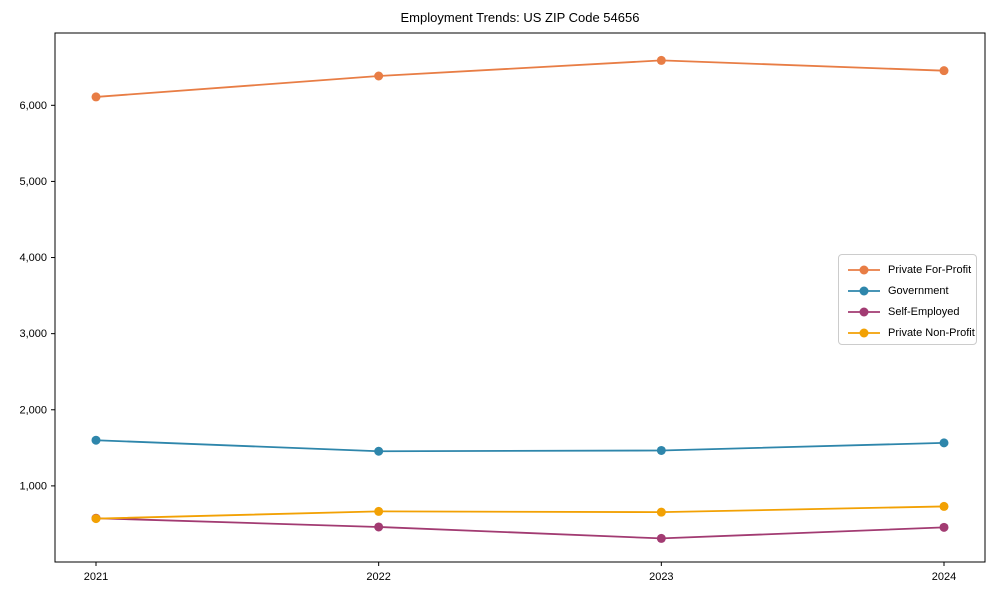  What do you see at coordinates (520, 17) in the screenshot?
I see `chart-title: Employment Trends: US ZIP Code 54656` at bounding box center [520, 17].